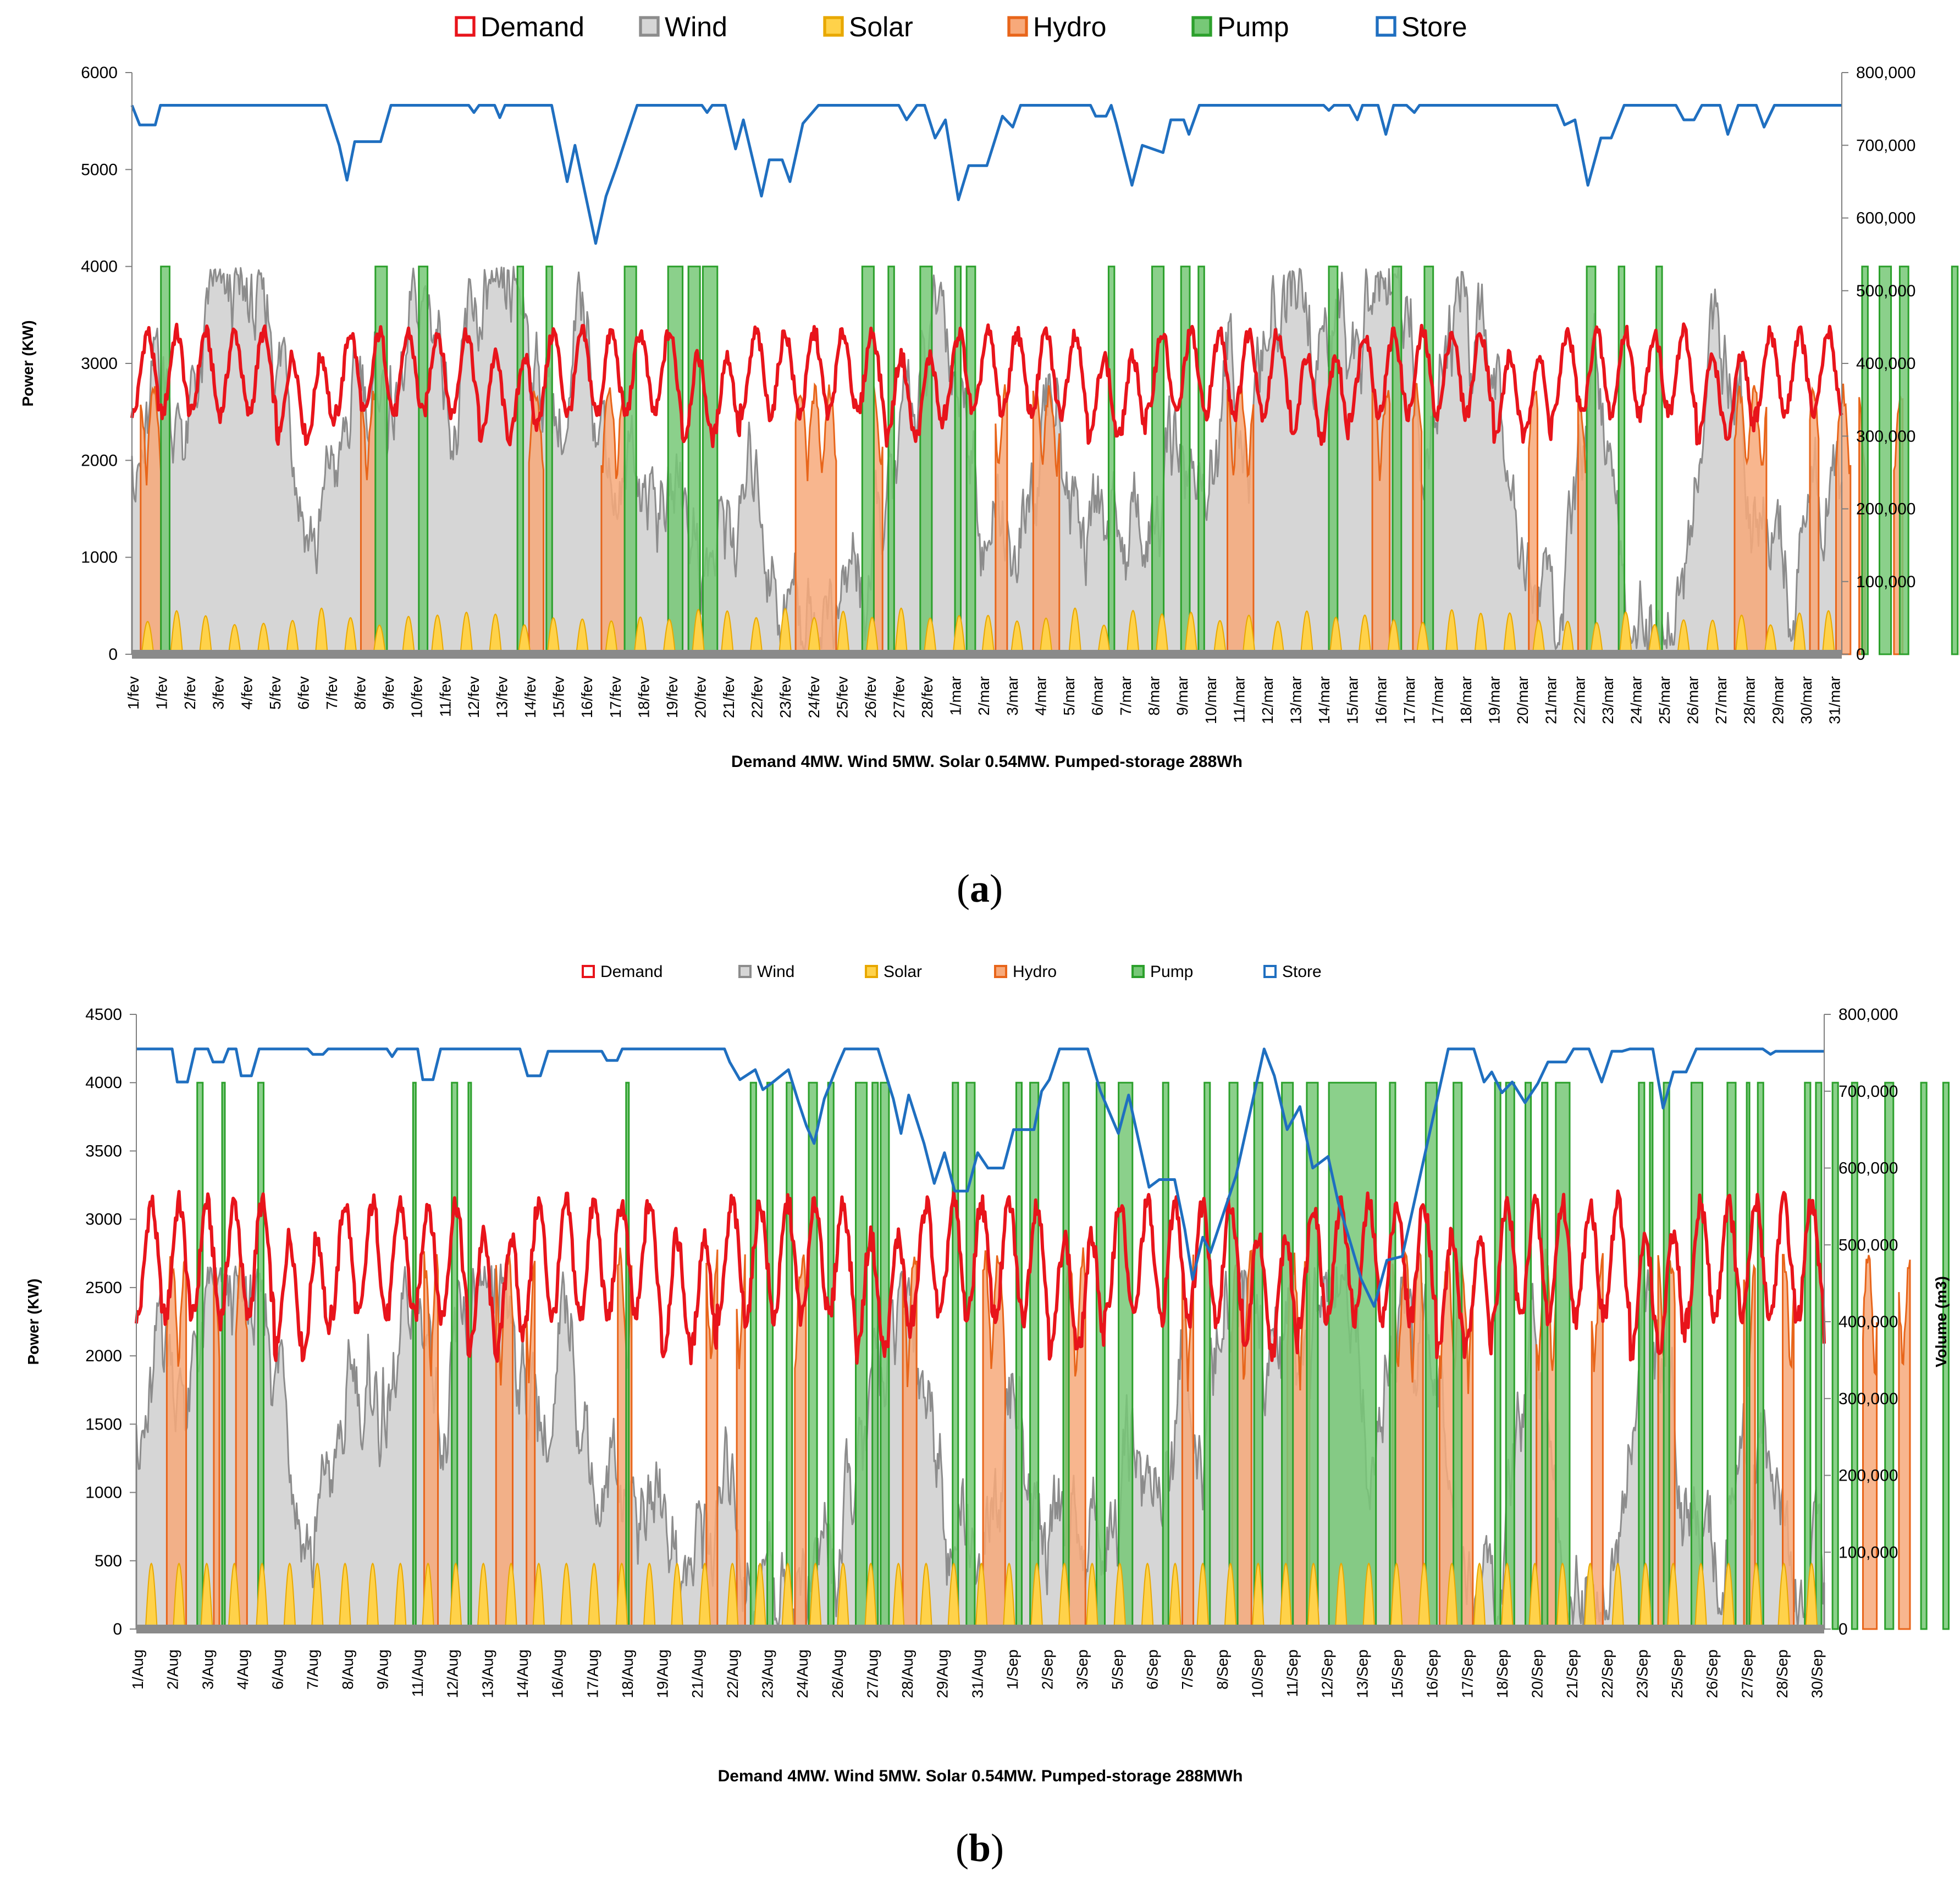 Image resolution: width=1960 pixels, height=1888 pixels. Describe the element at coordinates (838, 1673) in the screenshot. I see `x-tick-label-b-20: 26/Aug` at that location.